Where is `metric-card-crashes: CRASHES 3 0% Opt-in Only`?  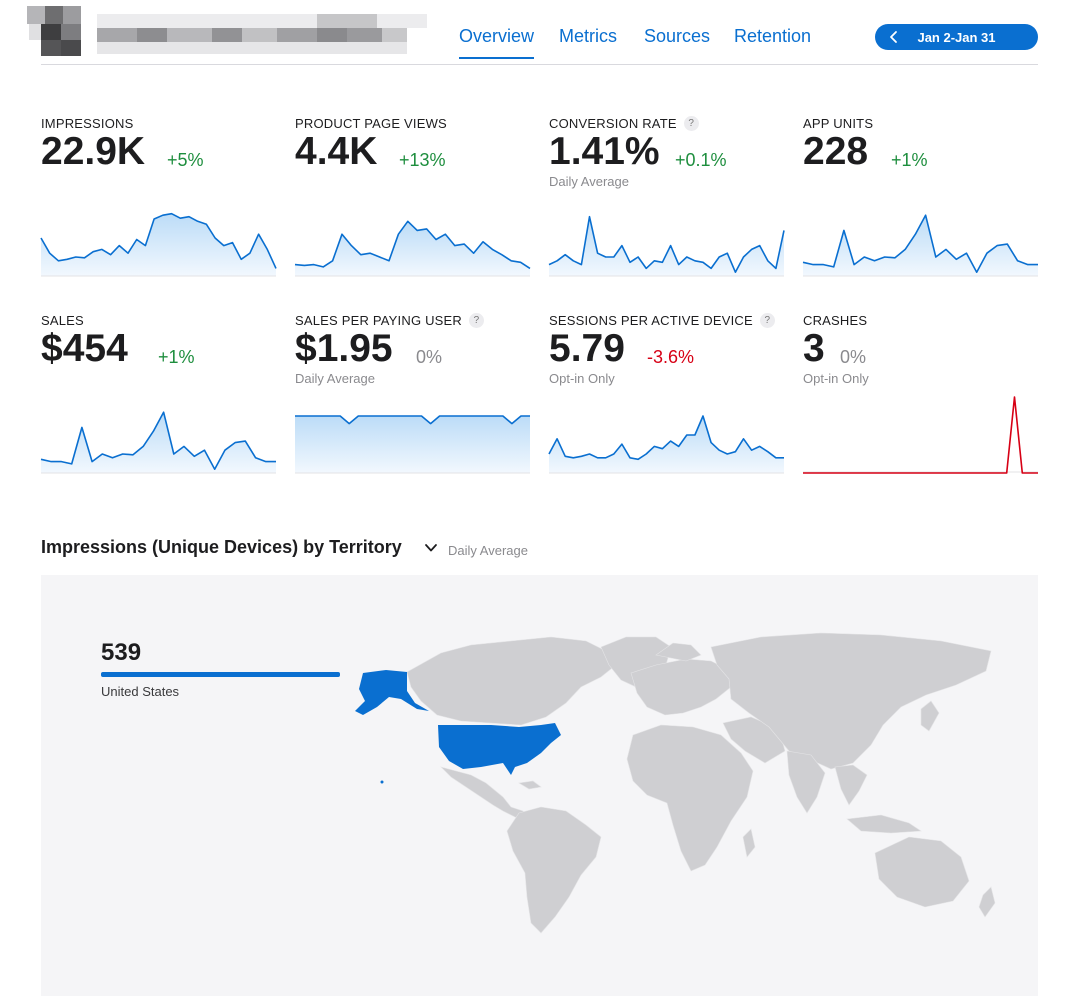 metric-card-crashes: CRASHES 3 0% Opt-in Only is located at coordinates (920, 403).